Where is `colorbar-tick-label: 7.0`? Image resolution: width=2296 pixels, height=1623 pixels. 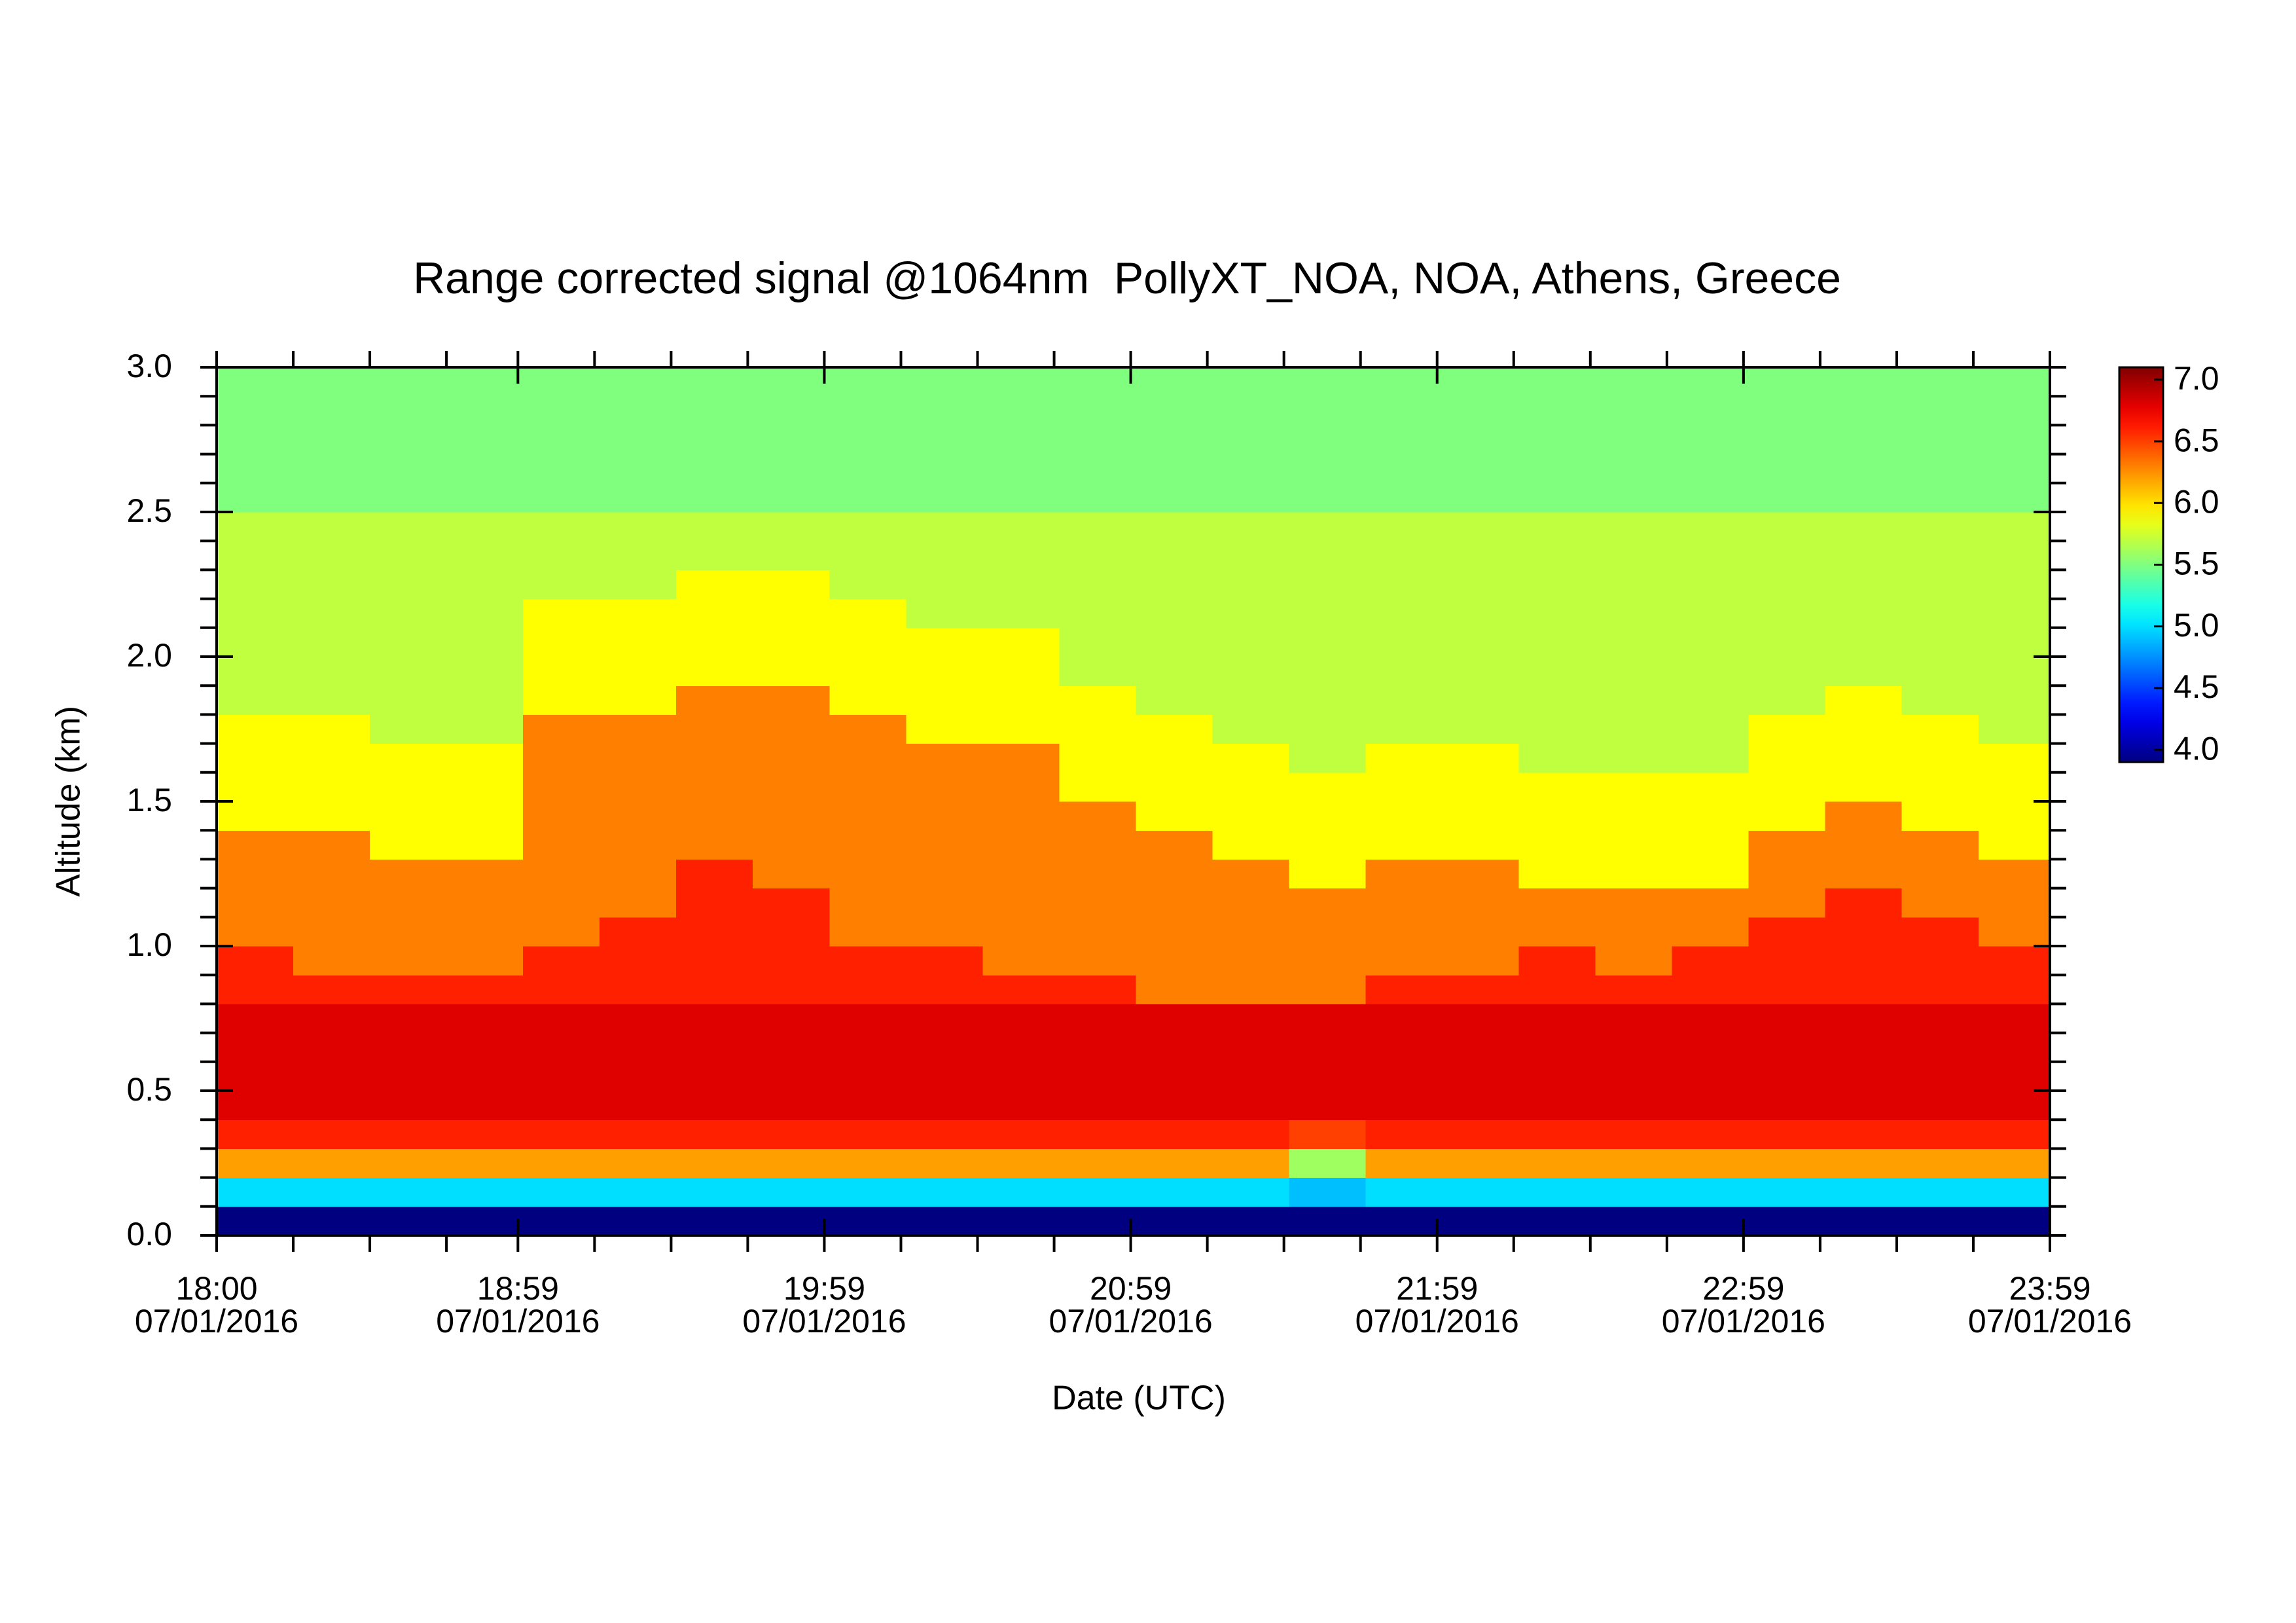 colorbar-tick-label: 7.0 is located at coordinates (2196, 378).